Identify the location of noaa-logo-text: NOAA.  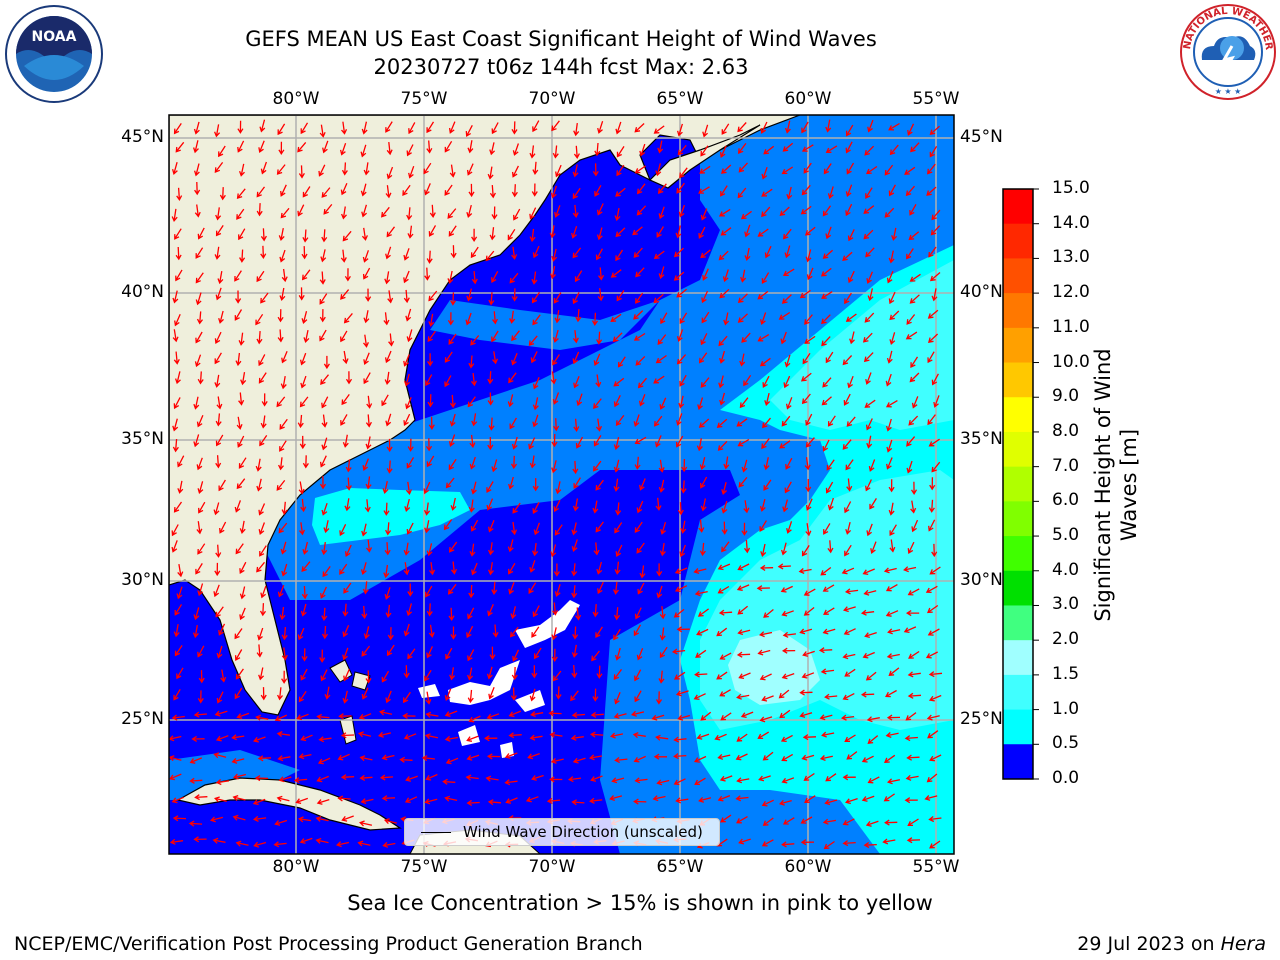
(54, 37).